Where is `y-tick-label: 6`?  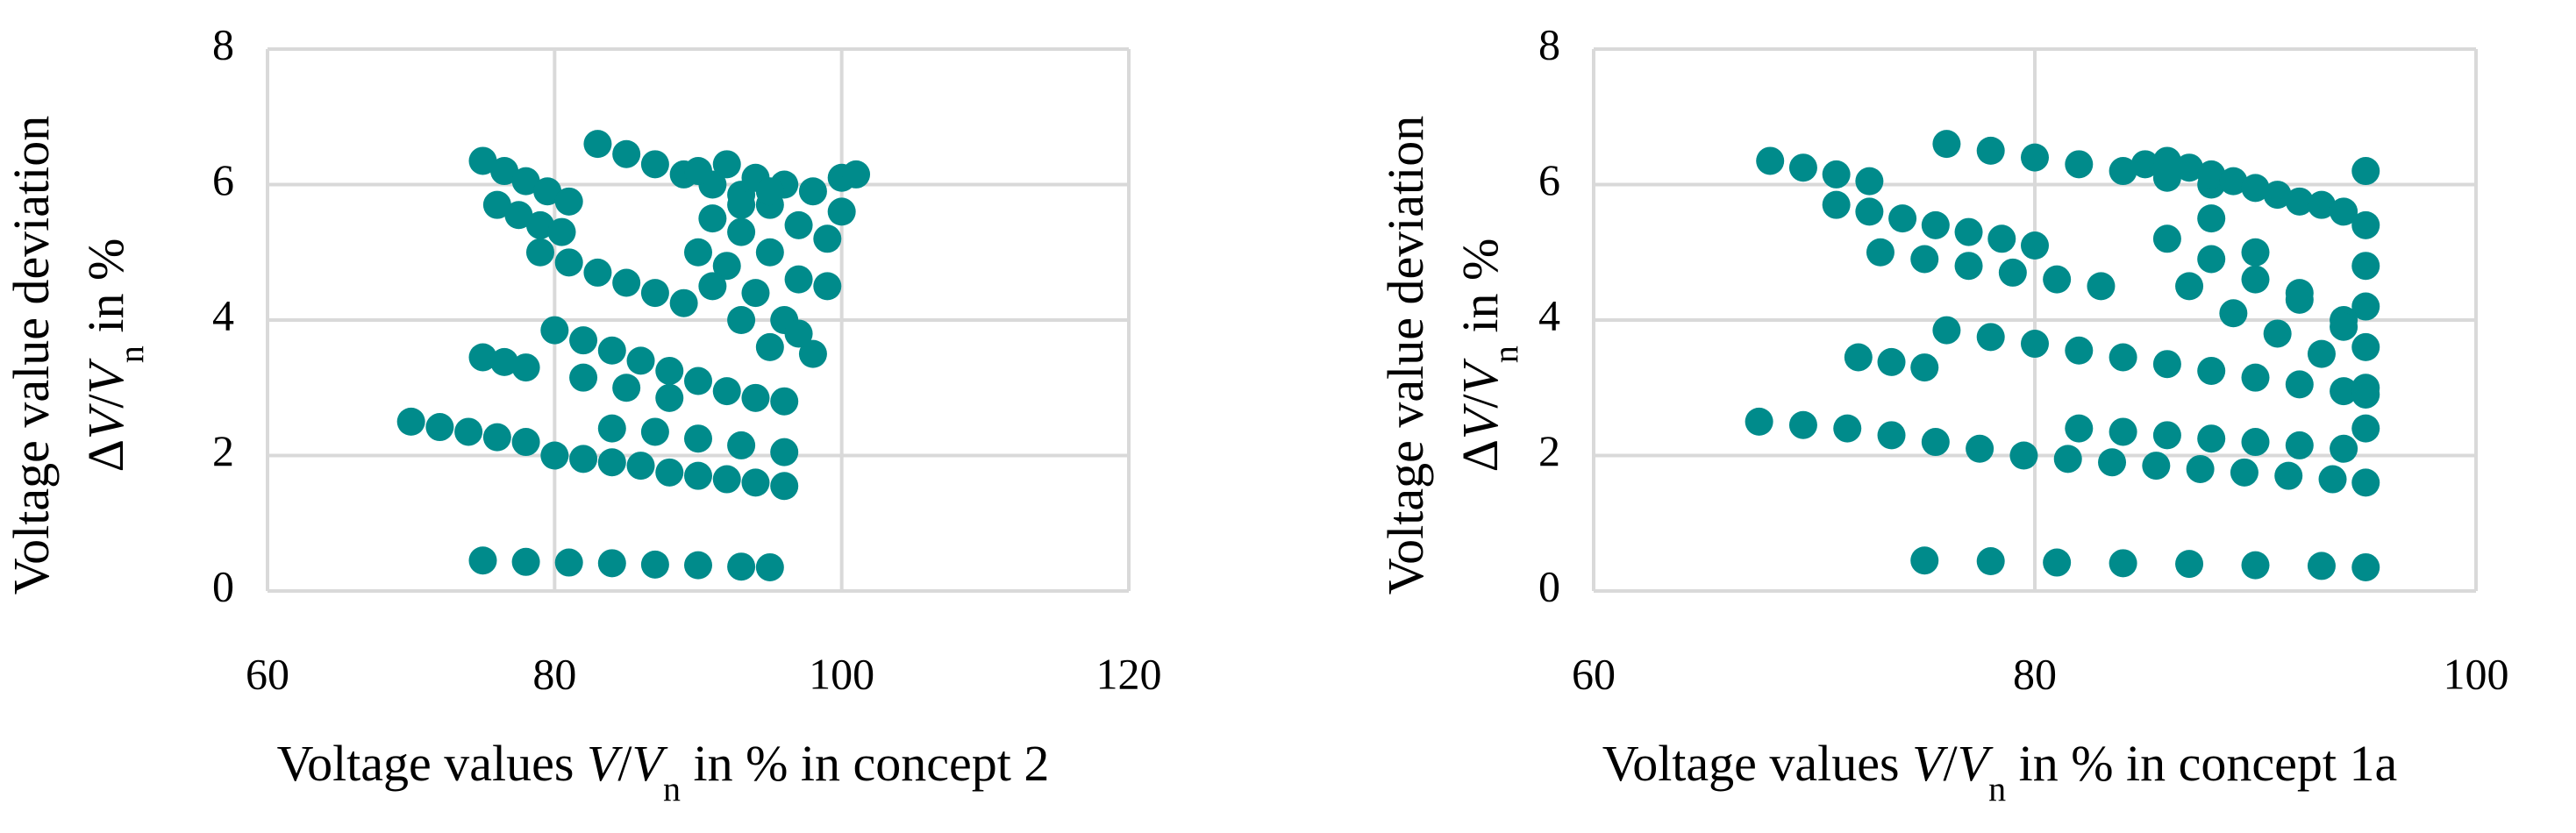 y-tick-label: 6 is located at coordinates (1549, 180).